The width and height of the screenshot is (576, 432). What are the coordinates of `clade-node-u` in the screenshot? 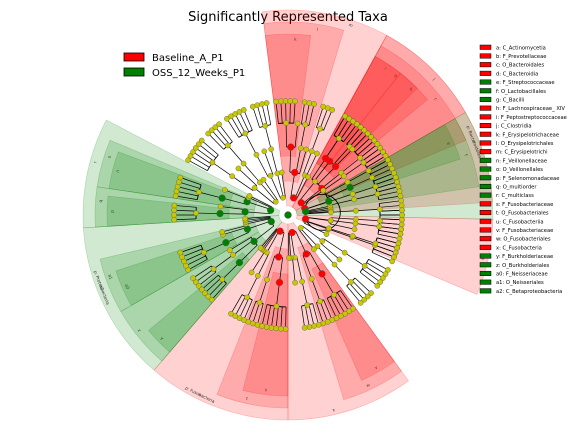 It's located at (280, 231).